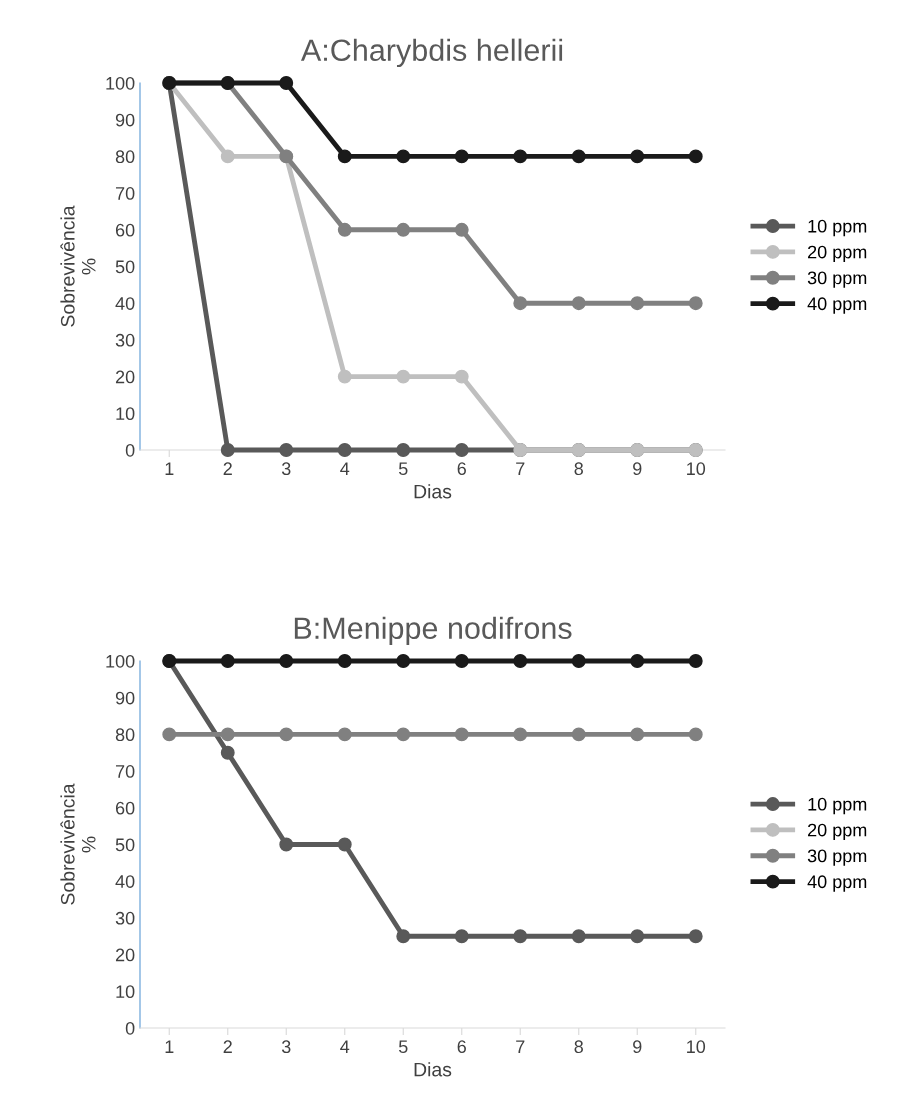 Image resolution: width=909 pixels, height=1104 pixels. Describe the element at coordinates (433, 631) in the screenshot. I see `chart-title: B:Menippe nodifrons` at that location.